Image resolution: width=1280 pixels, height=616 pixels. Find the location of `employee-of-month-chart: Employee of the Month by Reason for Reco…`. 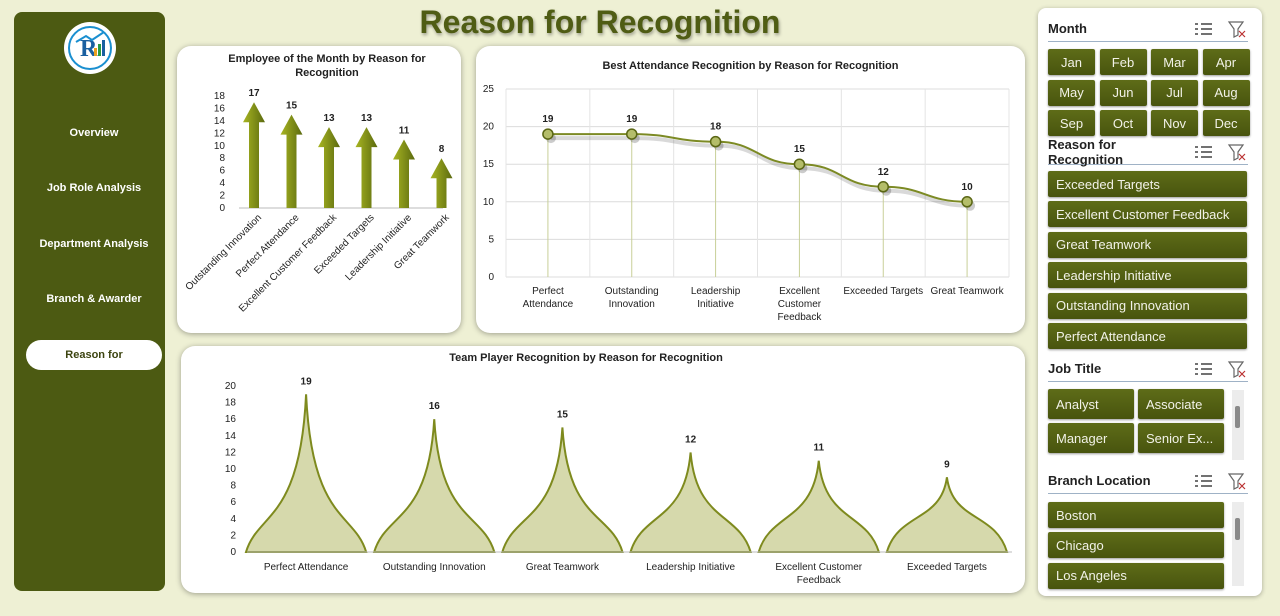

employee-of-month-chart: Employee of the Month by Reason for Reco… is located at coordinates (319, 189).